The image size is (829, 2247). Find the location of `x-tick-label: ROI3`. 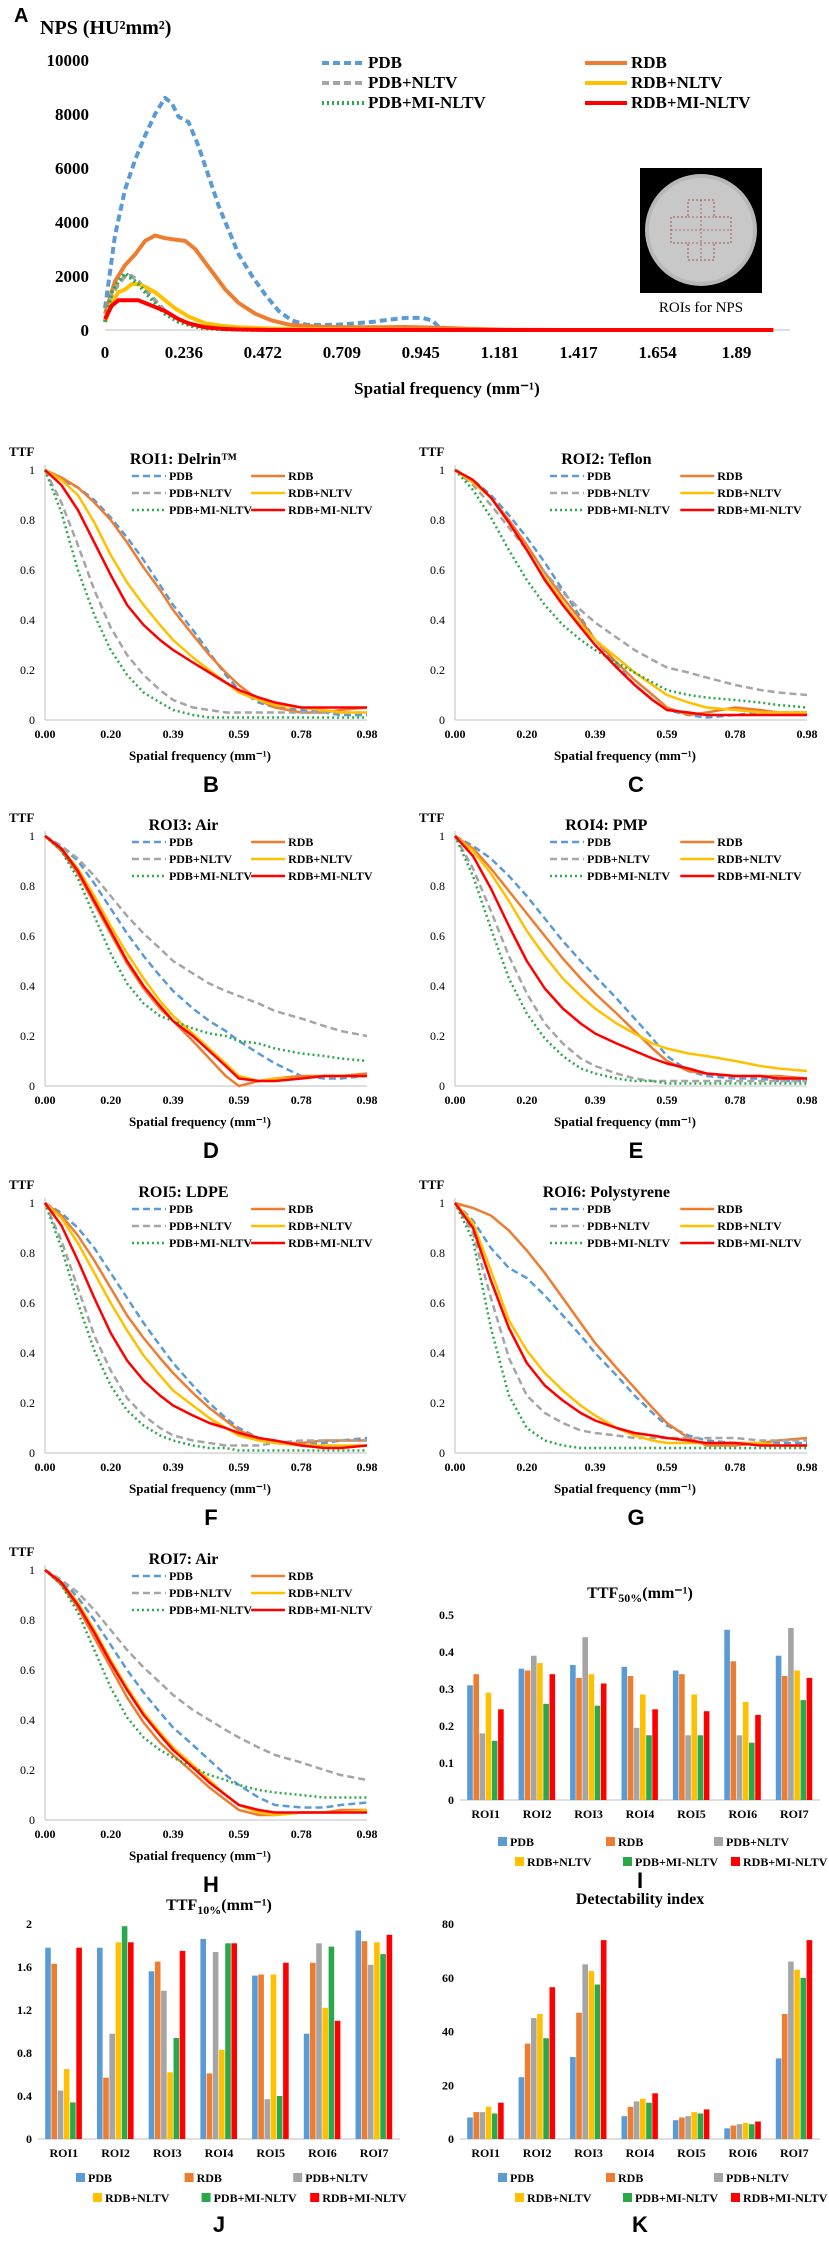

x-tick-label: ROI3 is located at coordinates (588, 2153).